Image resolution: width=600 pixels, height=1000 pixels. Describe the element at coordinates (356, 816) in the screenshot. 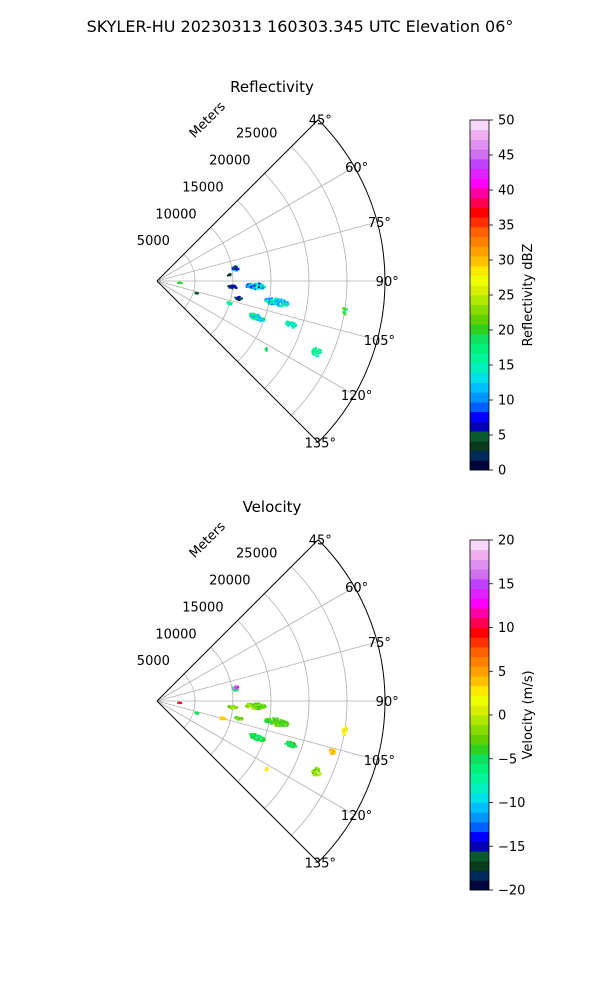

I see `angle-tick-label: 120°` at that location.